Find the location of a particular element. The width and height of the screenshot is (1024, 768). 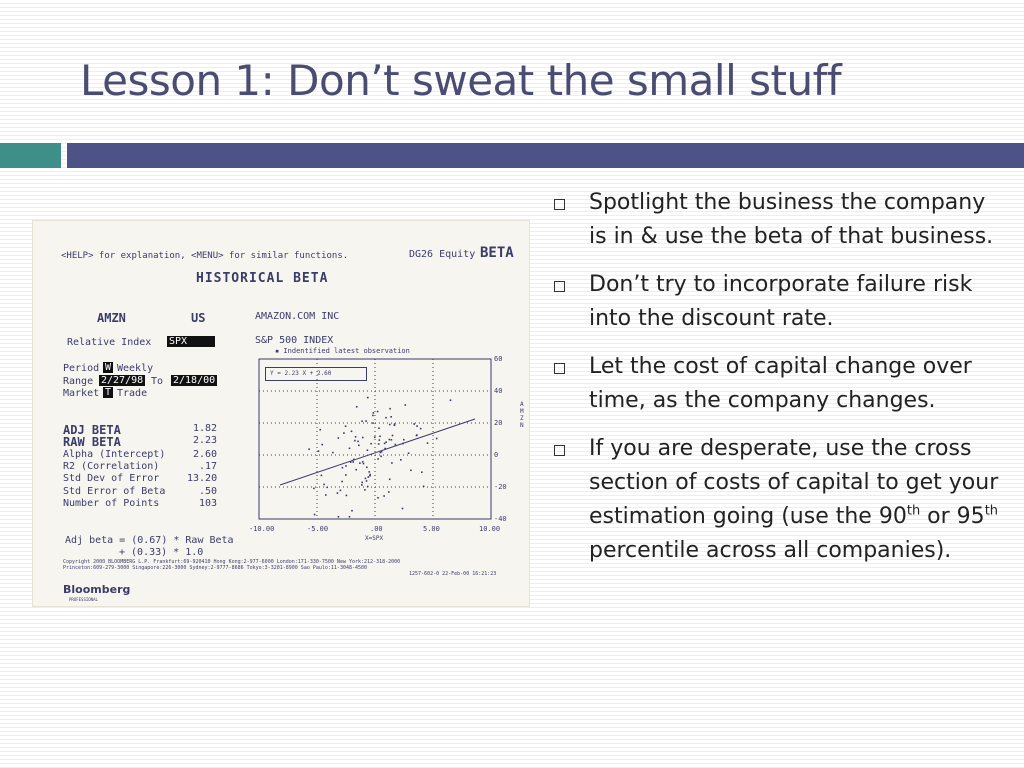

std-error-beta-label: Std Error of Beta is located at coordinates (114, 491).